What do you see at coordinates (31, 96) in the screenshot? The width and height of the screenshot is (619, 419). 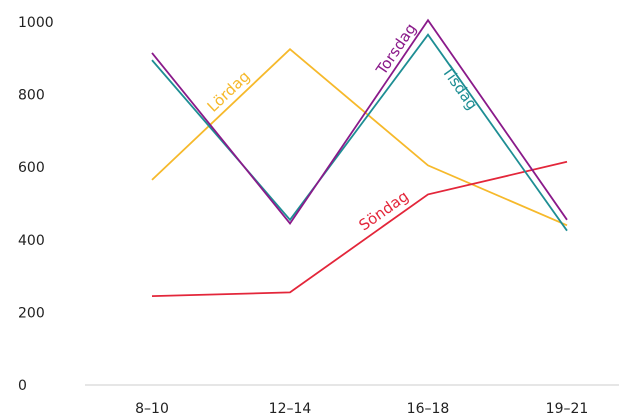 I see `y-tick-label: 800` at bounding box center [31, 96].